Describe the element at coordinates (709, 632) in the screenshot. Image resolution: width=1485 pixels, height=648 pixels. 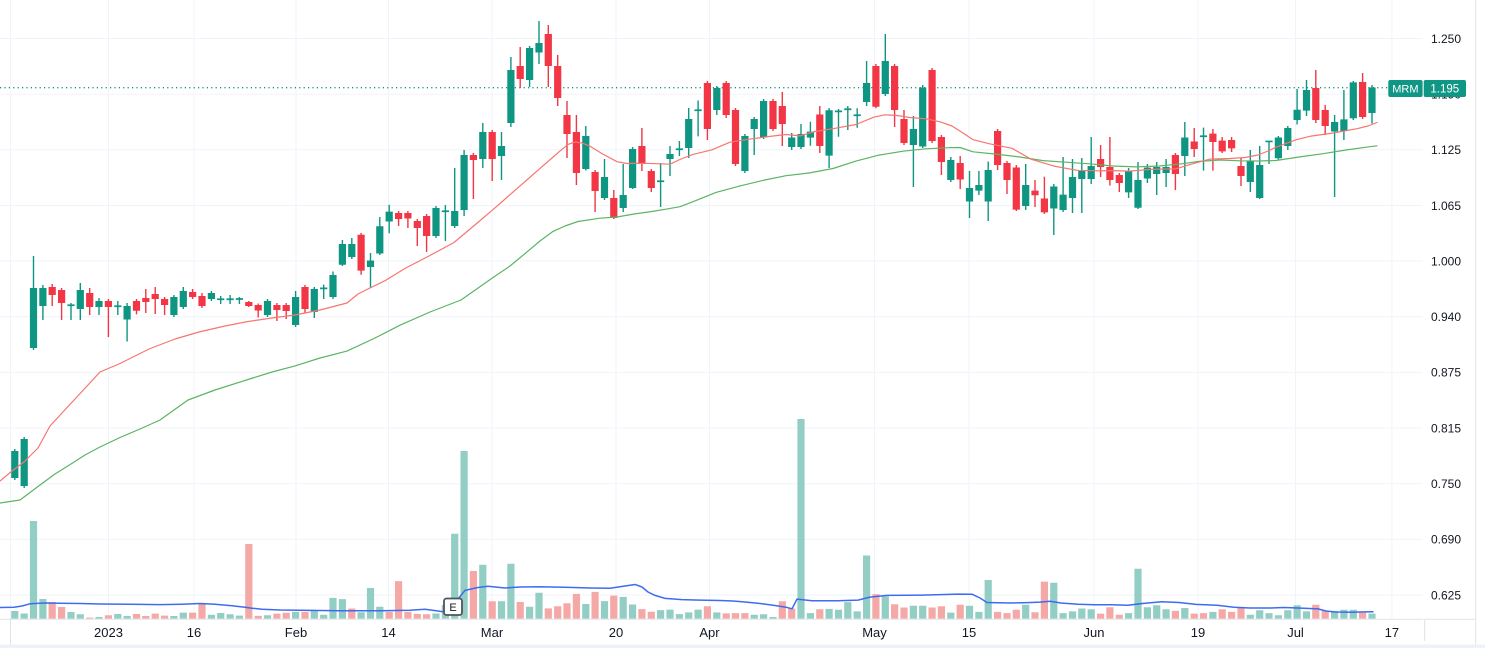
I see `svg-text: Apr` at that location.